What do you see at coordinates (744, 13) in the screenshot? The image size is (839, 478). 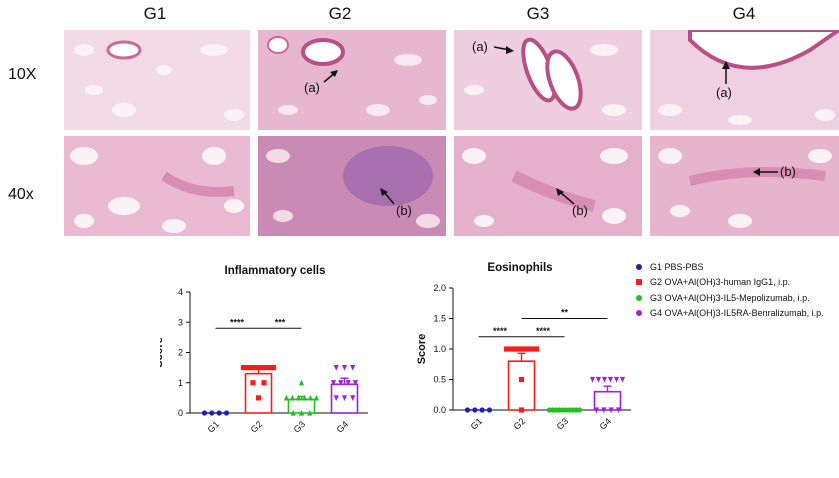 I see `column-title-g4: G4` at bounding box center [744, 13].